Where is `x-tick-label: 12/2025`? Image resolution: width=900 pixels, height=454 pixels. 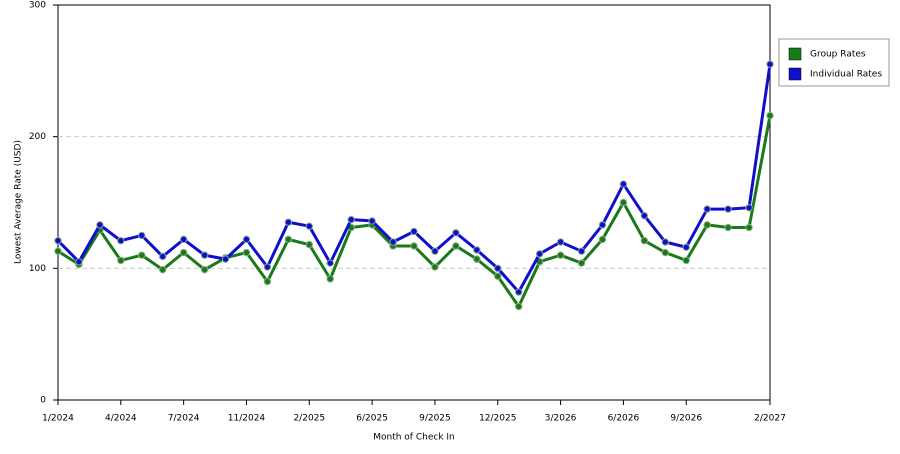
x-tick-label: 12/2025 is located at coordinates (497, 419).